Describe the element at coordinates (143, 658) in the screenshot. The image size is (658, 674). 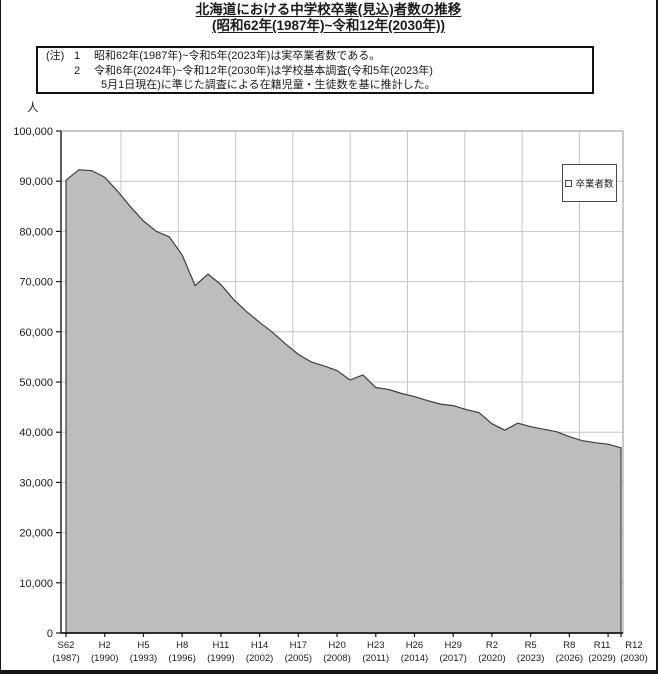
I see `x-tick-year-label: (1993)` at that location.